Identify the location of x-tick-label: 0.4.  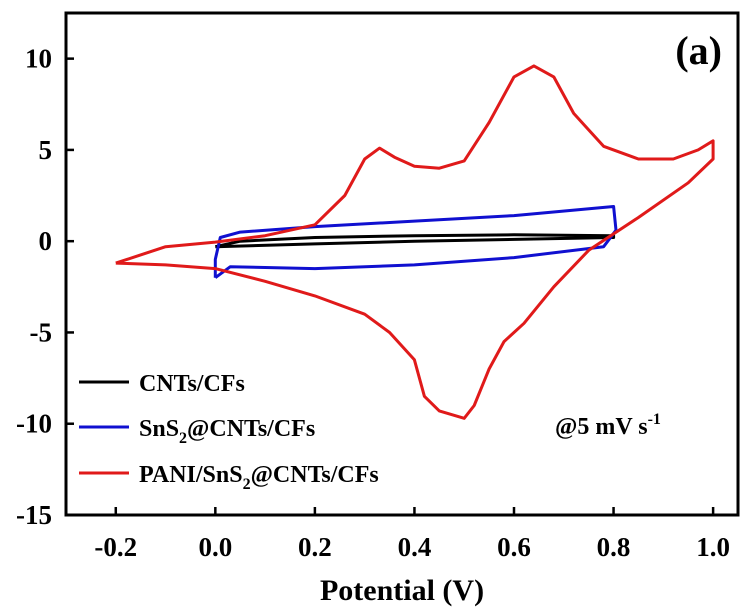
(415, 547).